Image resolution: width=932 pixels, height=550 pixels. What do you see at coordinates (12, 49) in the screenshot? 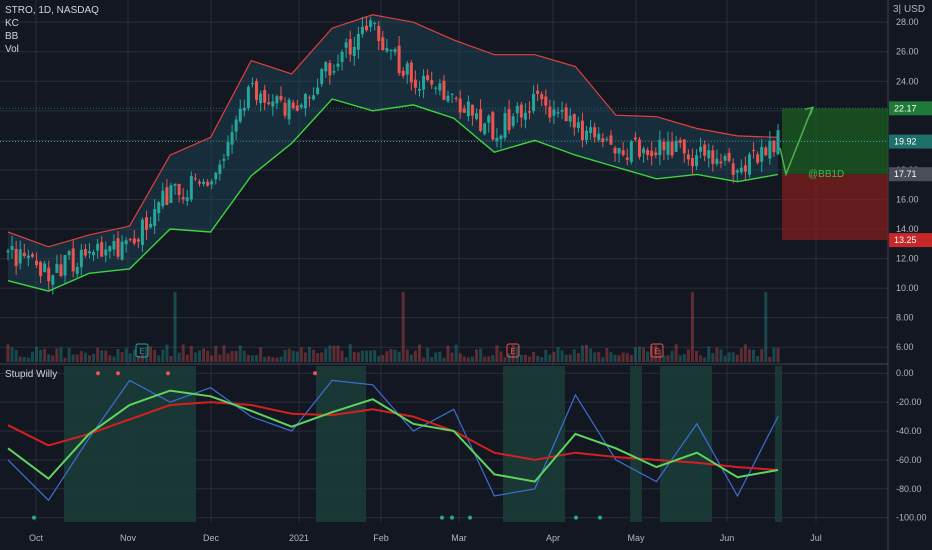
I see `indicator-vol: Vol` at bounding box center [12, 49].